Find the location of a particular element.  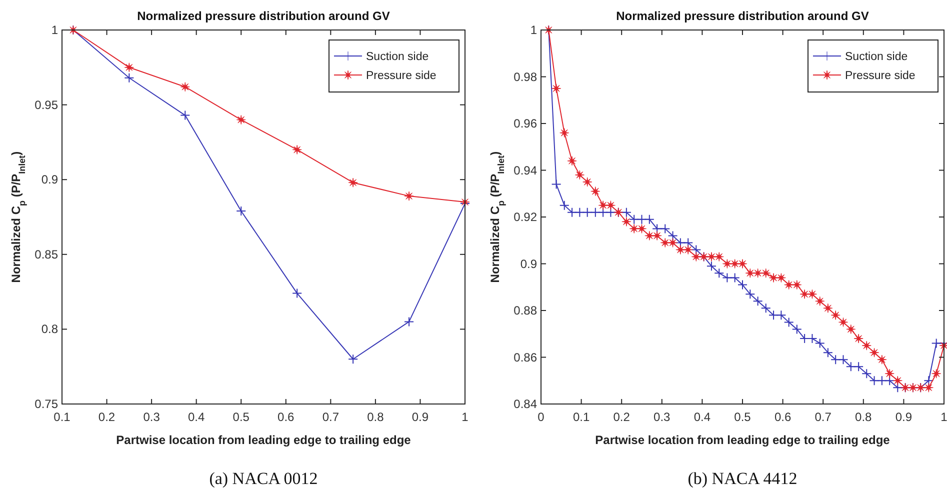

text: (b) NACA 4412 is located at coordinates (743, 478).